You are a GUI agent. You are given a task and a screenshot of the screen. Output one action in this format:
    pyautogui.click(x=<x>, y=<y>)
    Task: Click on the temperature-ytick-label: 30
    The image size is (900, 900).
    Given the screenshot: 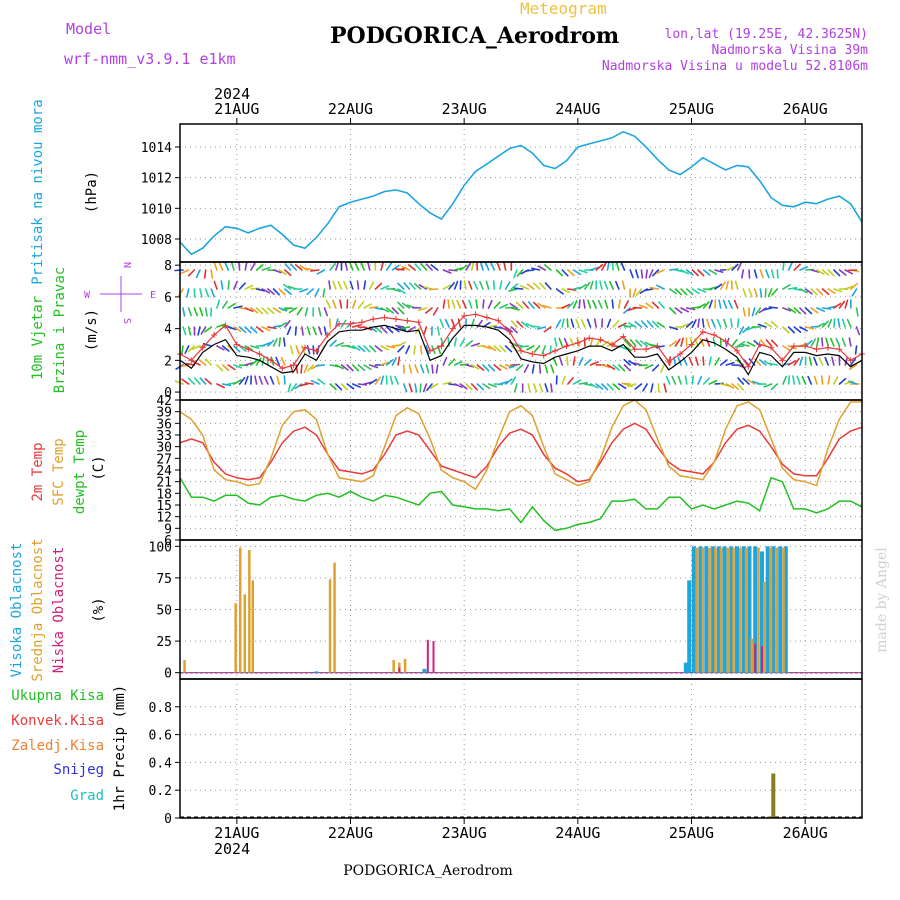 What is the action you would take?
    pyautogui.click(x=164, y=448)
    